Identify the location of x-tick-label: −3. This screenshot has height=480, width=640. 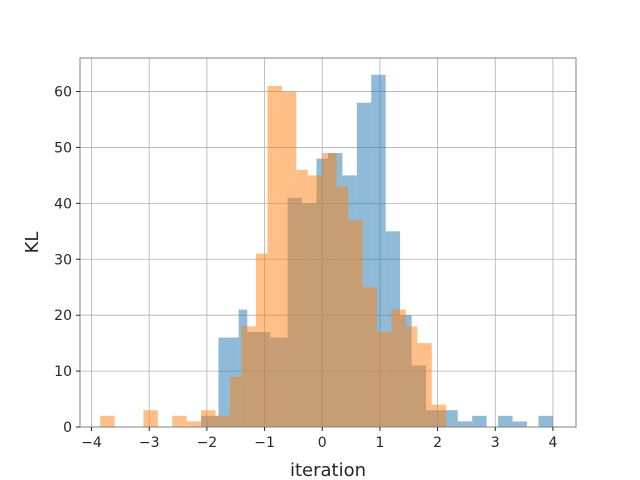
(149, 443).